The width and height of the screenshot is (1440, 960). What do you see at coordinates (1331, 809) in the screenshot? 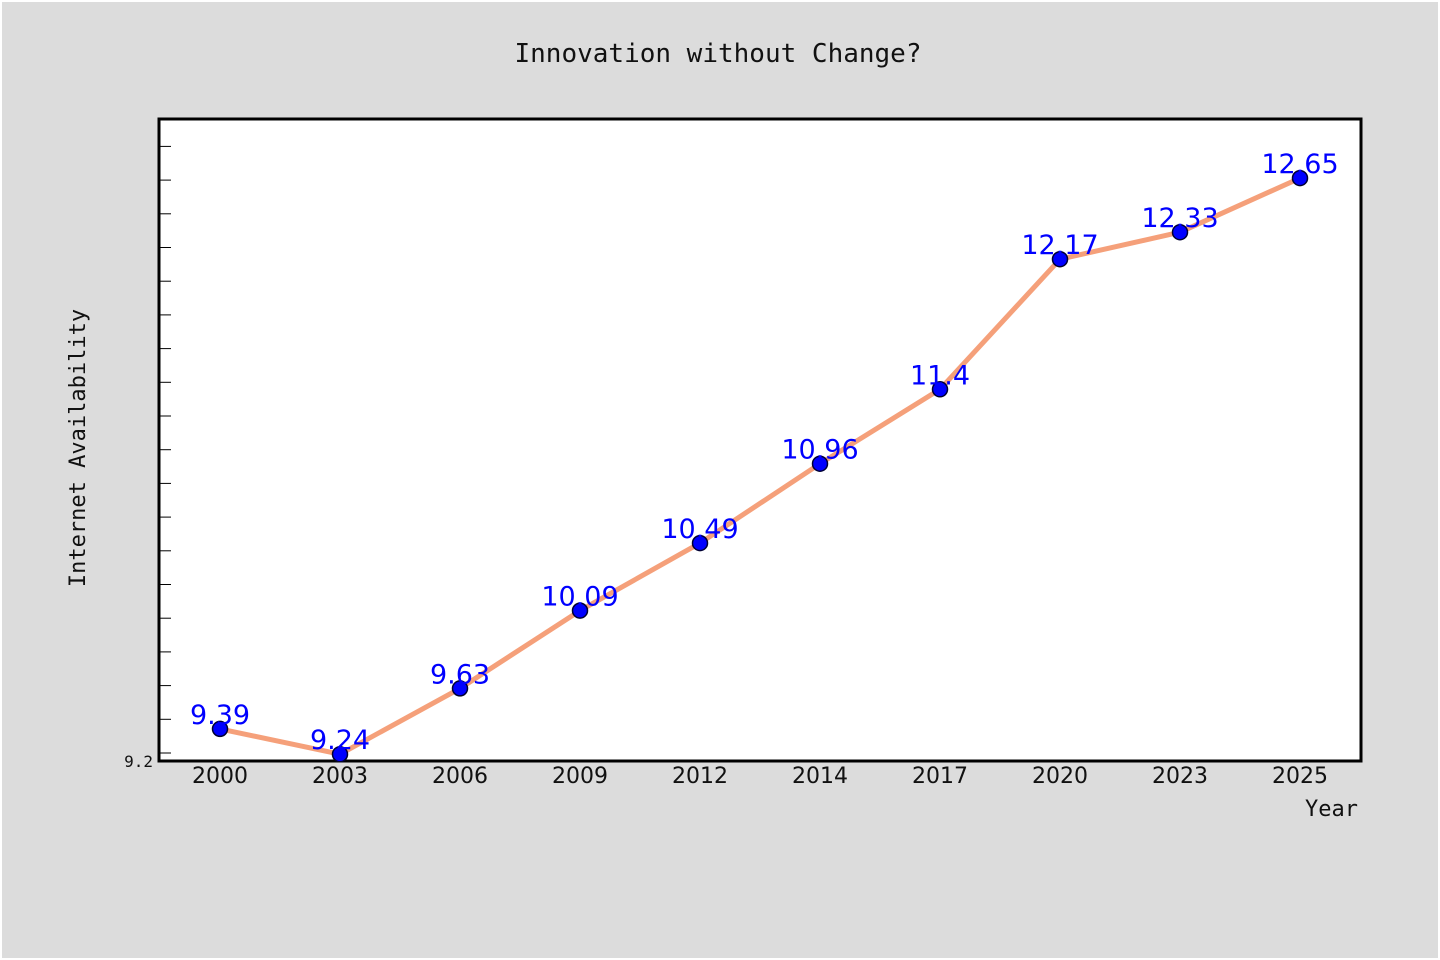
I see `x-axis-label: Year` at bounding box center [1331, 809].